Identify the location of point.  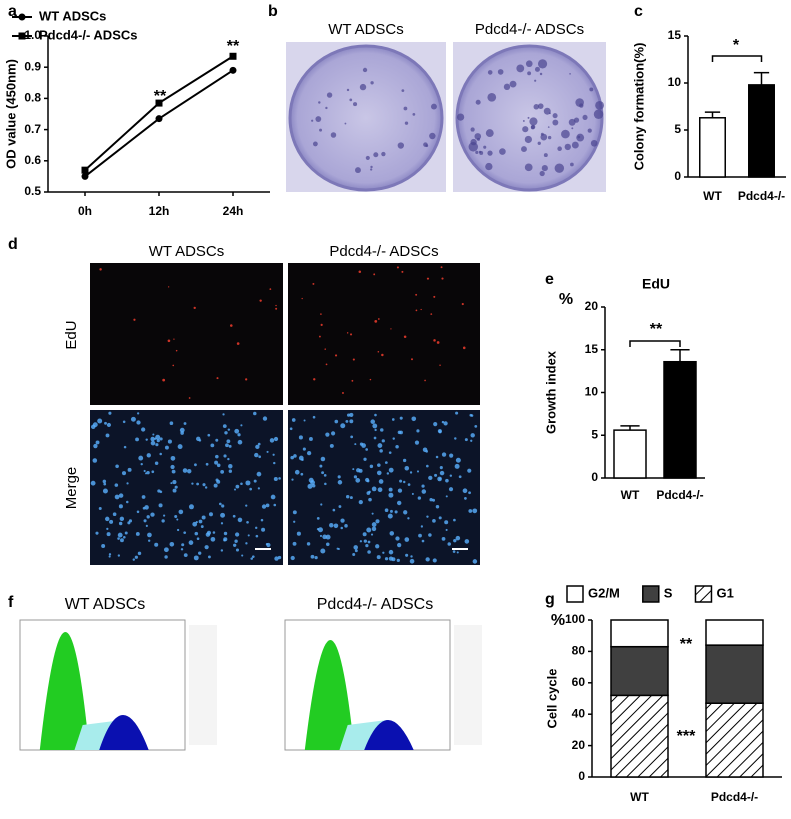
(233, 70).